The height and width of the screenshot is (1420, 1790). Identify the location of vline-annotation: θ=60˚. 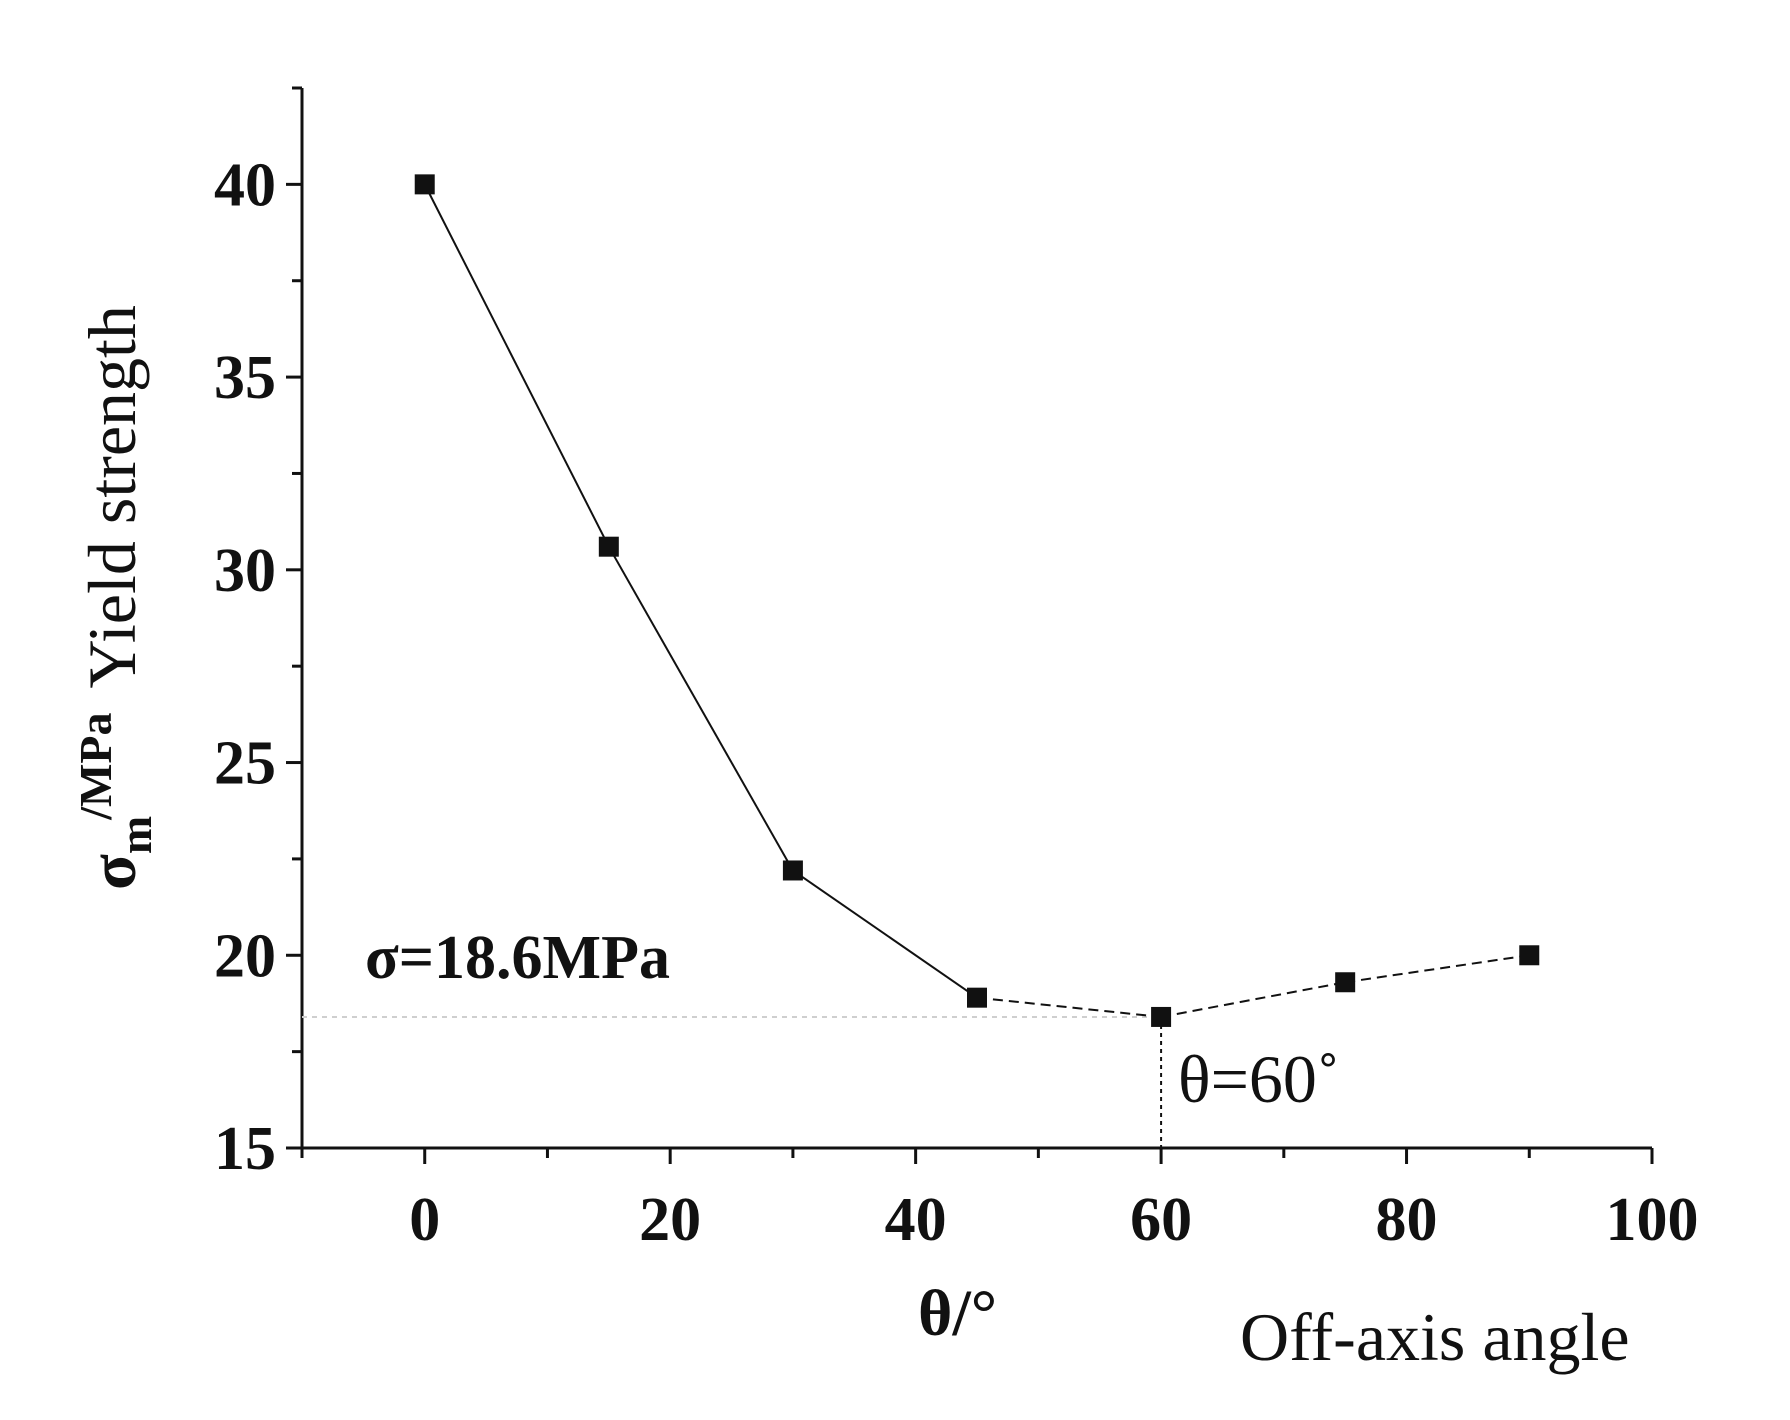
(1259, 1079).